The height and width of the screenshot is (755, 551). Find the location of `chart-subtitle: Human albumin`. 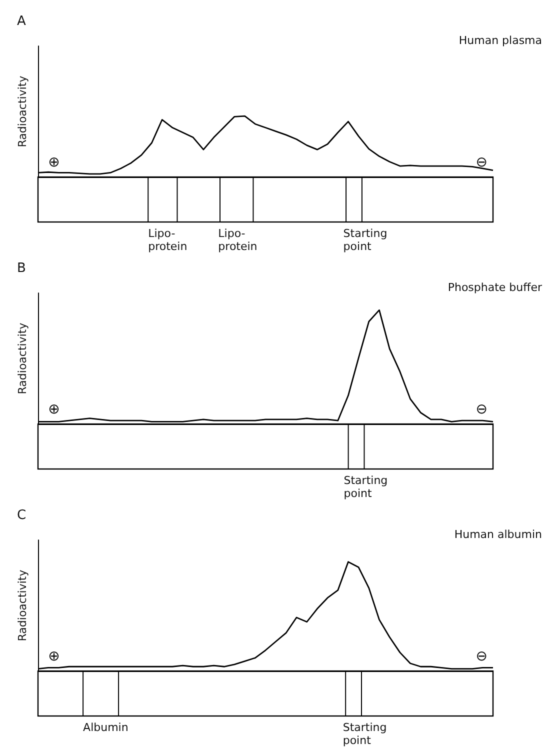

chart-subtitle: Human albumin is located at coordinates (498, 534).